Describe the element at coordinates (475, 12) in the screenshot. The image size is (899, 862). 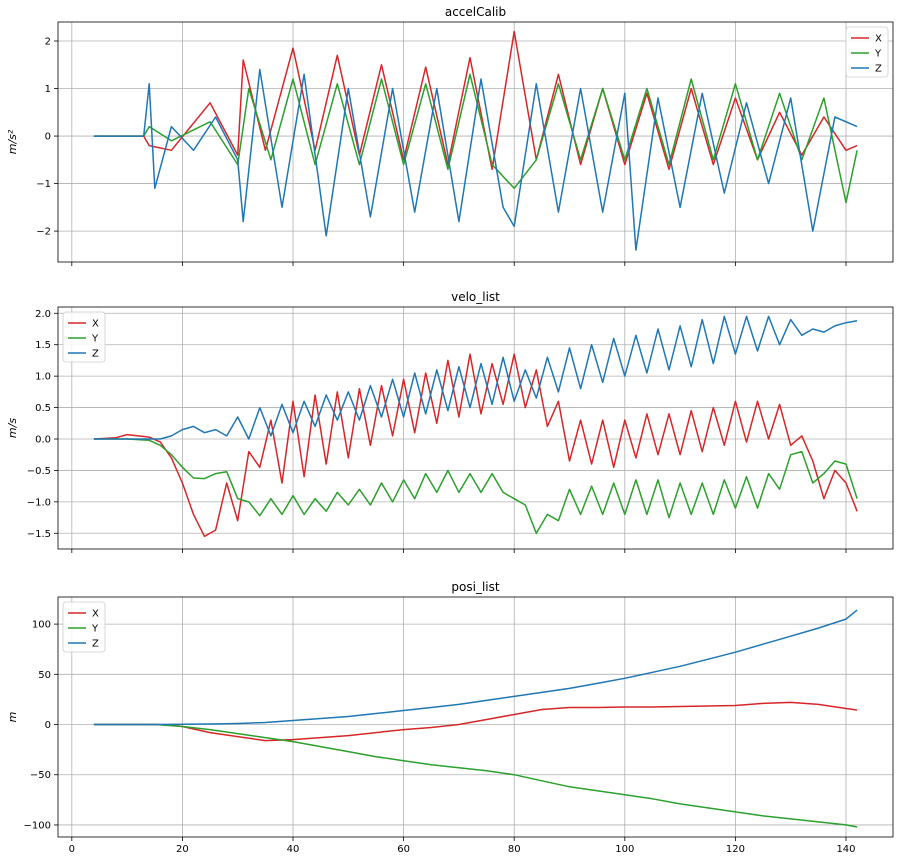
I see `chart-title: accelCalib` at that location.